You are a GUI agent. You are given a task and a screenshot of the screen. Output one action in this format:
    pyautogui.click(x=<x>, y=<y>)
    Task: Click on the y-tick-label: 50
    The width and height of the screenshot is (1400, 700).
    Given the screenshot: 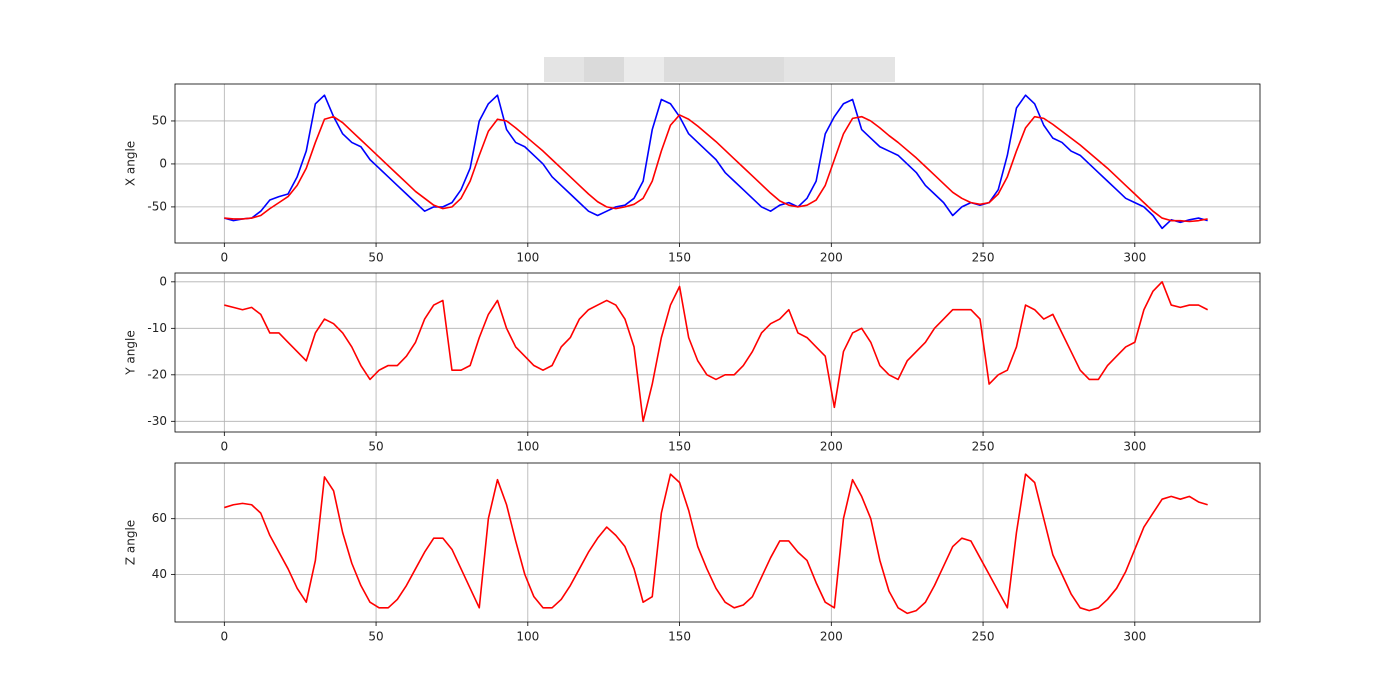 What is the action you would take?
    pyautogui.click(x=159, y=120)
    